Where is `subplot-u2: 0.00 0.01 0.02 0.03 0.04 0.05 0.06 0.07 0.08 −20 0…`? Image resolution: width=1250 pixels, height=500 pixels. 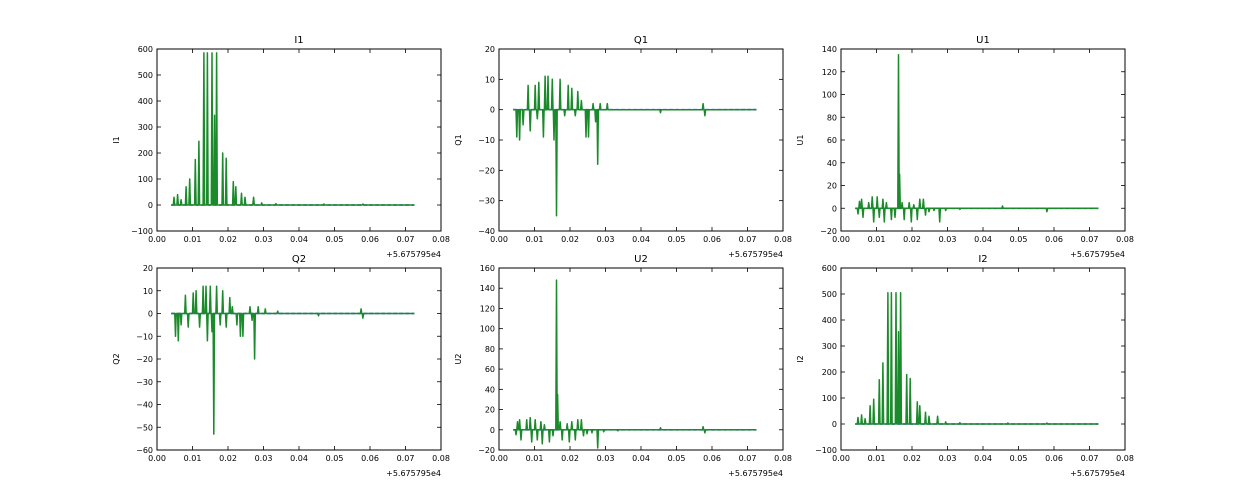 subplot-u2: 0.00 0.01 0.02 0.03 0.04 0.05 0.06 0.07 0.08 −20 0… is located at coordinates (623, 366).